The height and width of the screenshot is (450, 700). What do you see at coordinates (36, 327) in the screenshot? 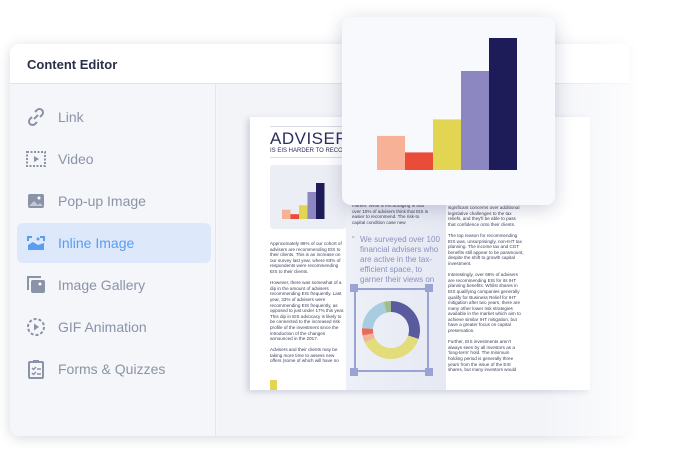
I see `gif-animation-icon` at bounding box center [36, 327].